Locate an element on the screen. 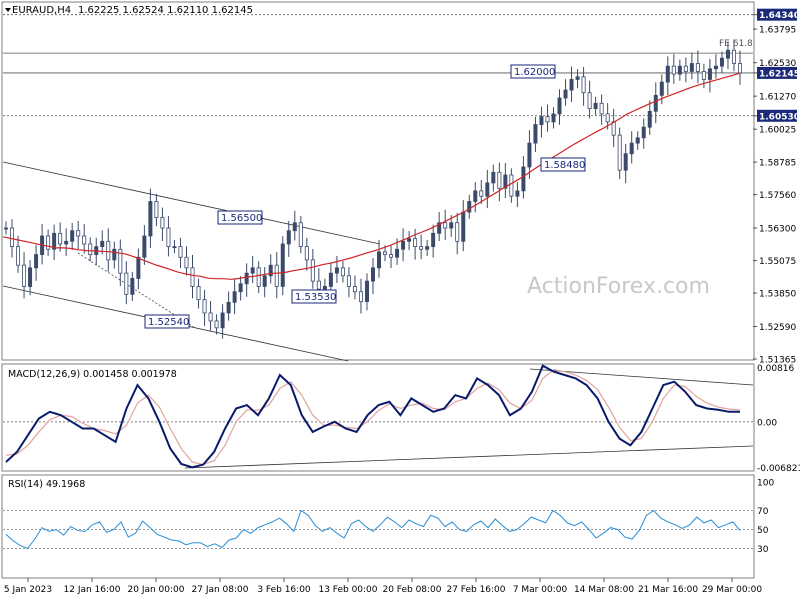 The height and width of the screenshot is (604, 800). price-tick-label-6: 1.60025 is located at coordinates (777, 131).